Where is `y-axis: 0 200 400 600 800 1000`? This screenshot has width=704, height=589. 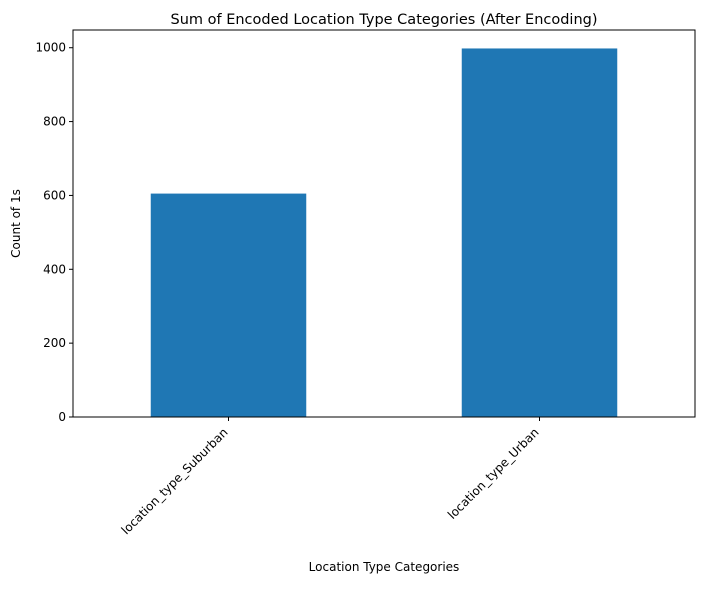
y-axis: 0 200 400 600 800 1000 is located at coordinates (54, 232).